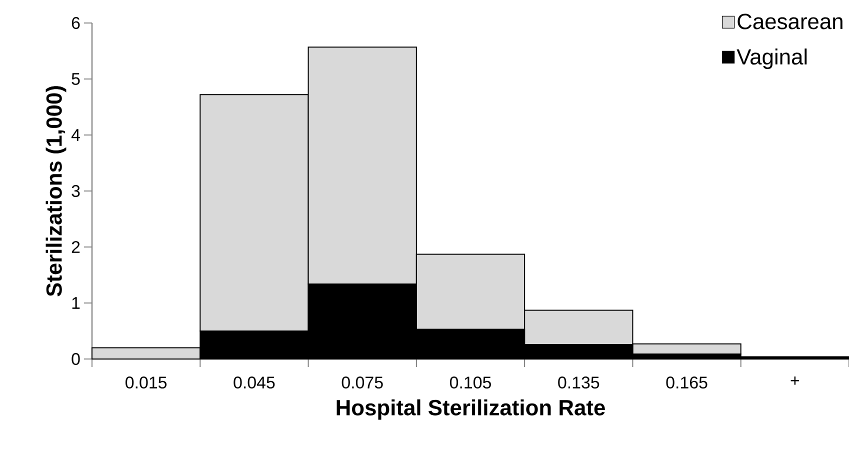  Describe the element at coordinates (790, 22) in the screenshot. I see `legend-label: Caesarean` at that location.